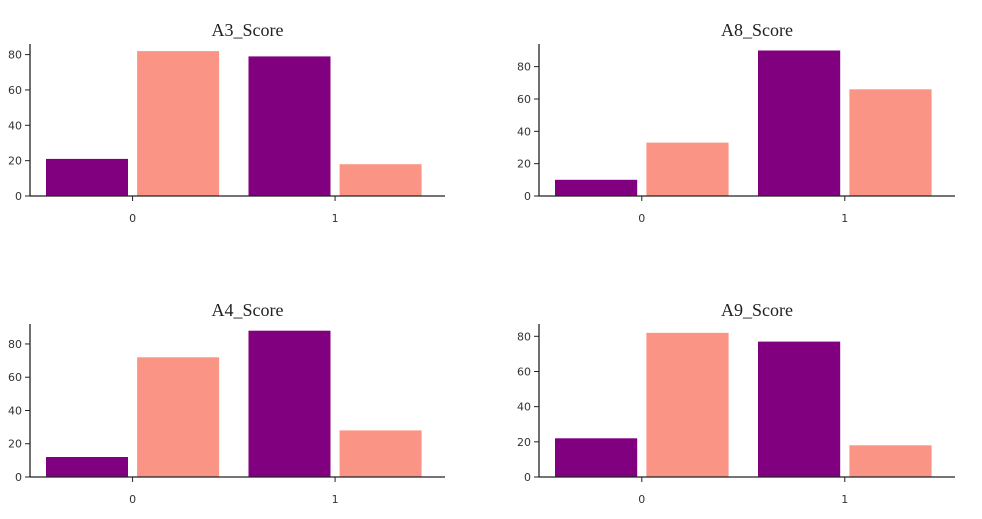  I want to click on chart-title: A4_Score, so click(248, 310).